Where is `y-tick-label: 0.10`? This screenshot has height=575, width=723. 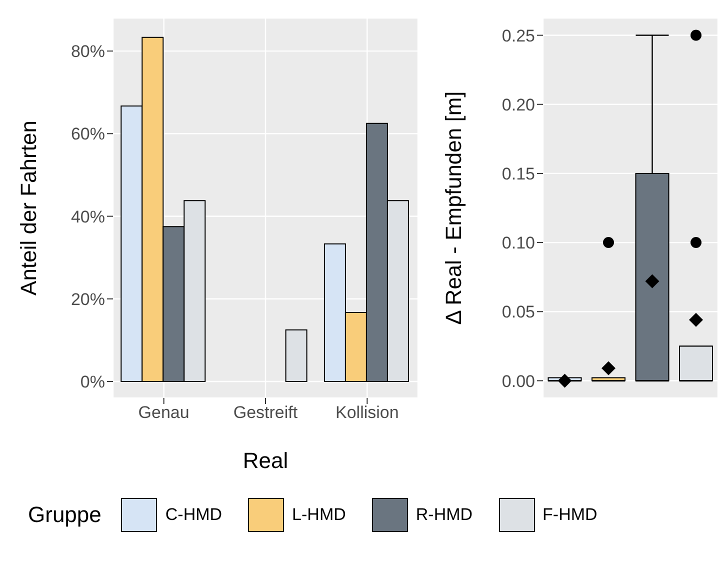 y-tick-label: 0.10 is located at coordinates (518, 243).